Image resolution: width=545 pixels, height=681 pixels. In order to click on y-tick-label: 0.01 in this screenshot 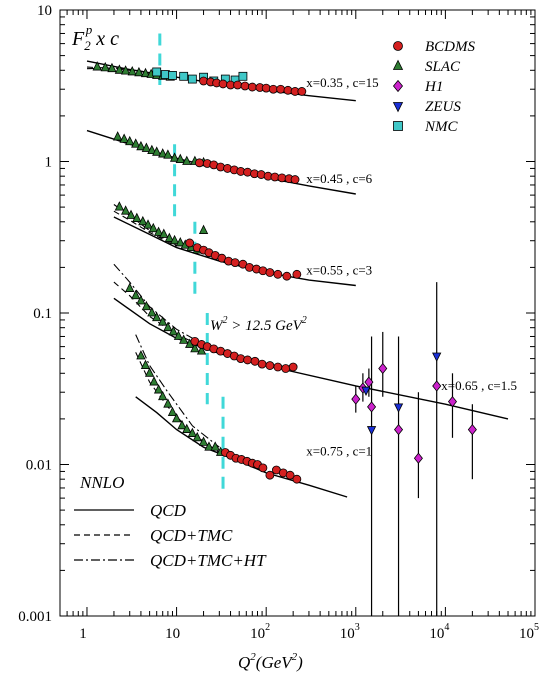, I will do `click(39, 466)`.